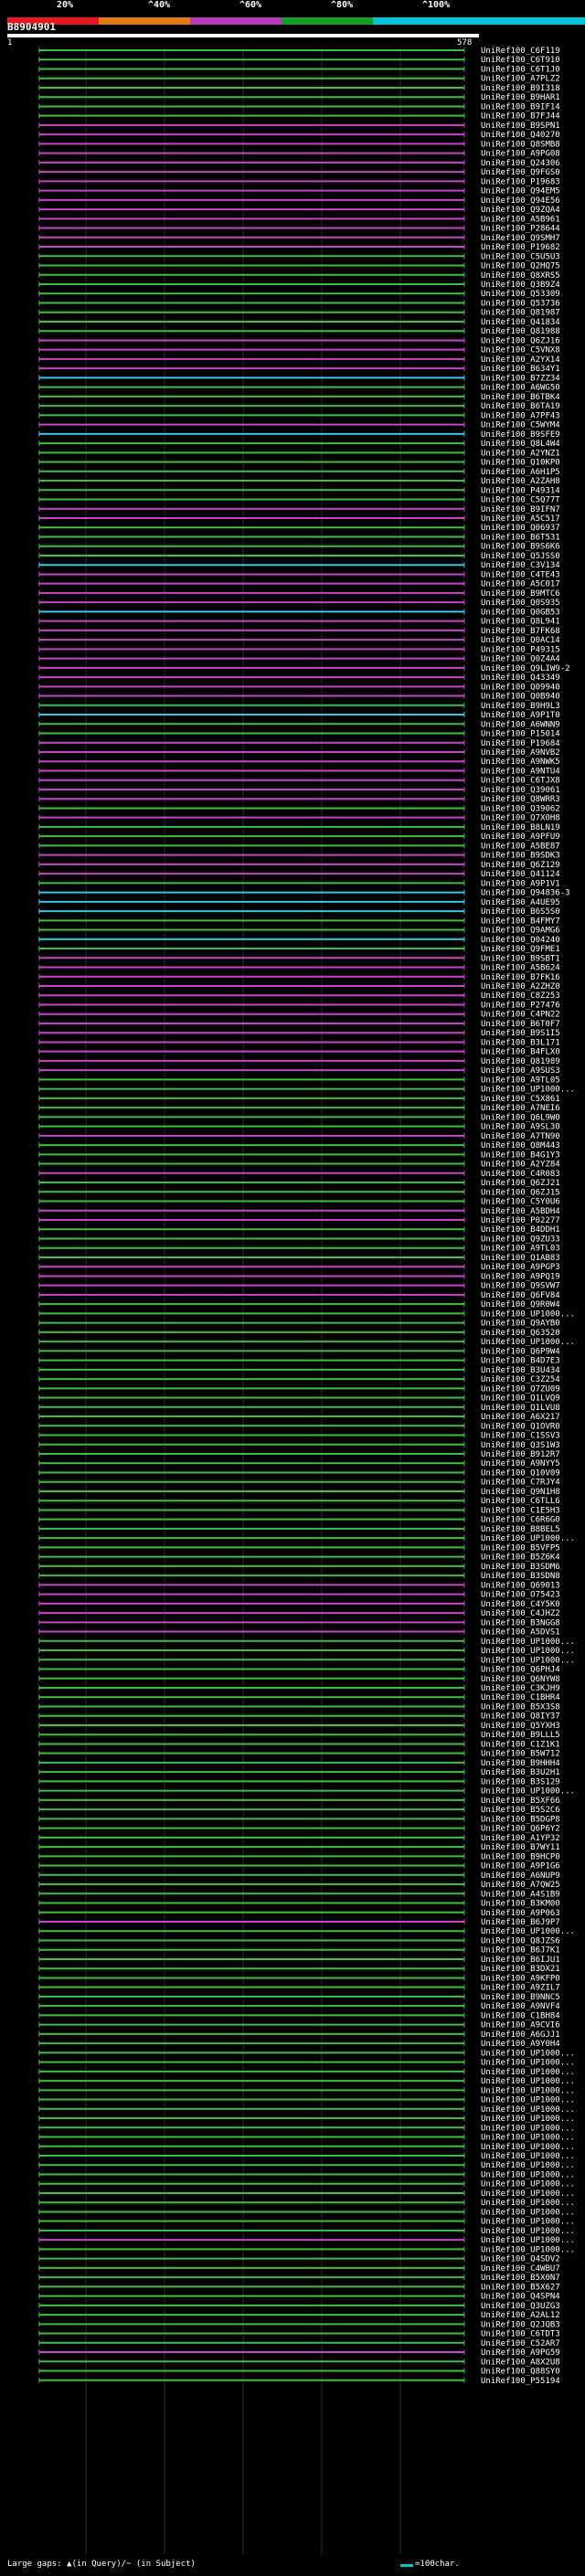 This screenshot has height=2576, width=585. What do you see at coordinates (520, 1548) in the screenshot?
I see `hit-label: UniRef100_B5VFP5` at bounding box center [520, 1548].